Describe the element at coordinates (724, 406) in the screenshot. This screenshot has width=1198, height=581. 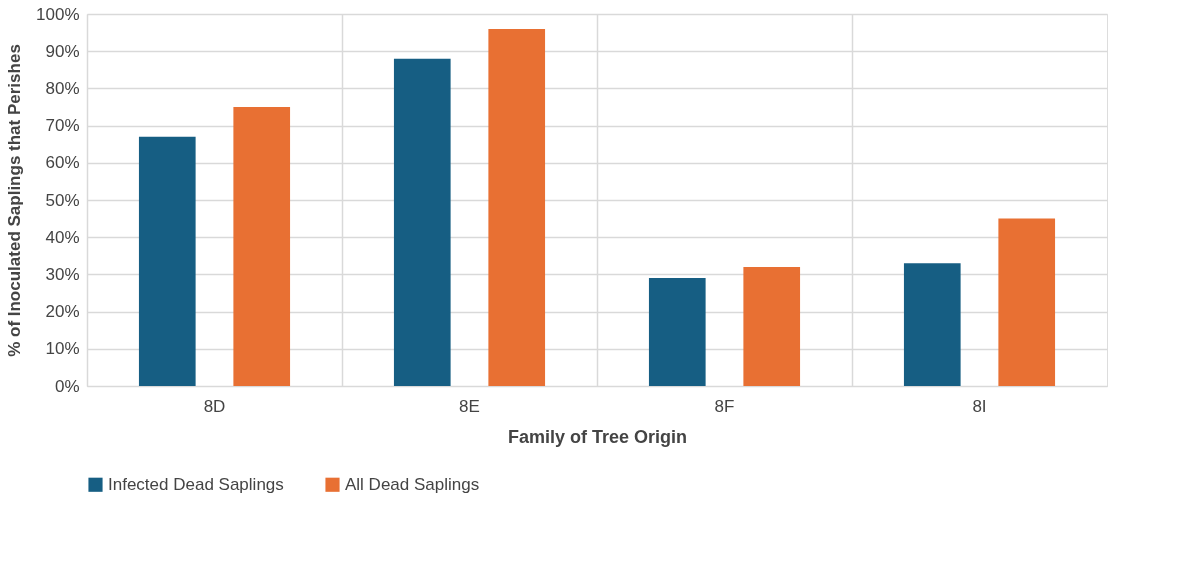
I see `x-tick-label: 8F` at that location.